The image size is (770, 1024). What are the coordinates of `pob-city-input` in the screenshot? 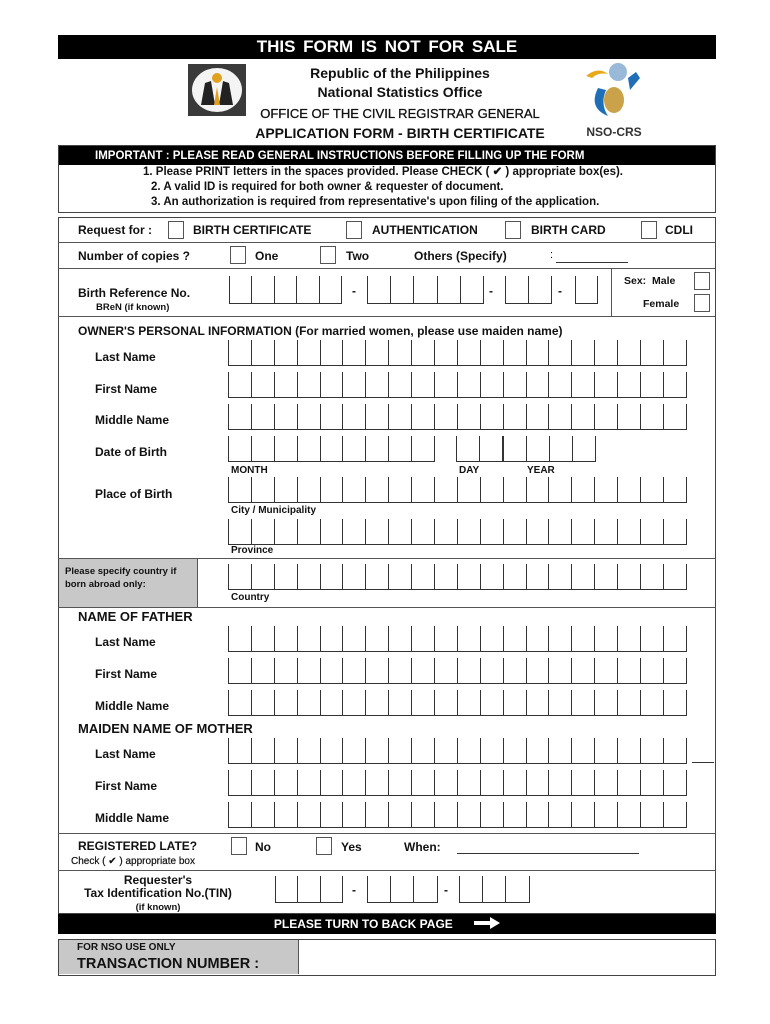 It's located at (457, 490).